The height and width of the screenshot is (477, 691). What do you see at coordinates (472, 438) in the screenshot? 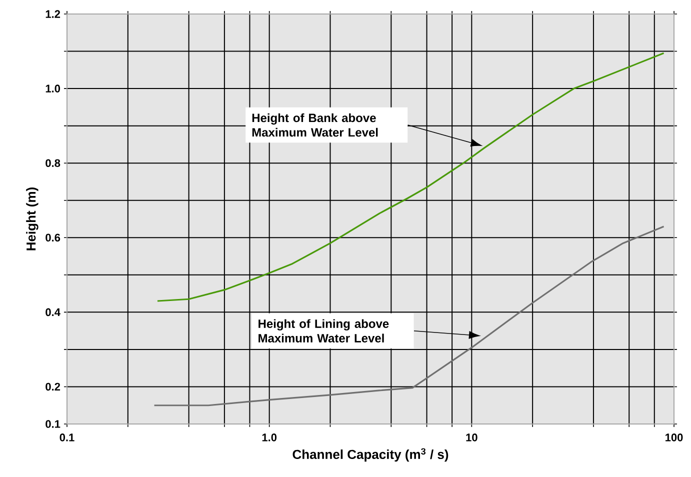
I see `x-tick-label: 10` at bounding box center [472, 438].